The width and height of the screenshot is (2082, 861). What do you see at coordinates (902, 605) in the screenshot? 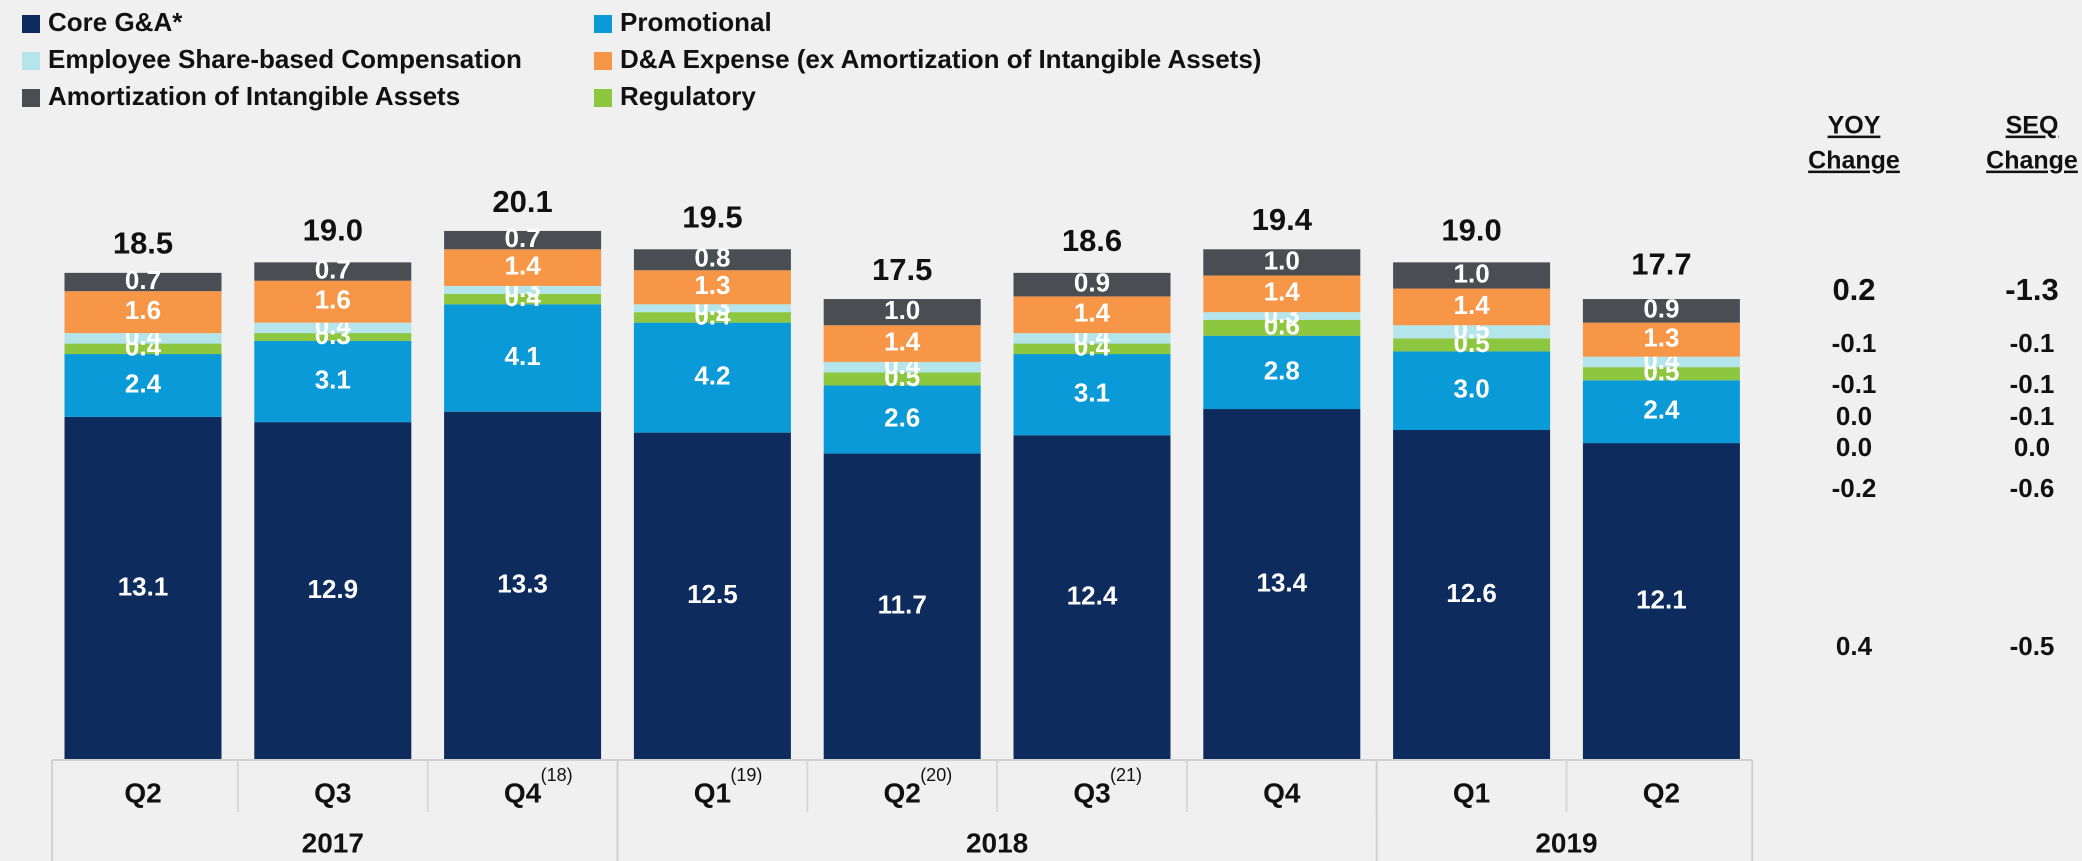
I see `data-label: 11.7` at bounding box center [902, 605].